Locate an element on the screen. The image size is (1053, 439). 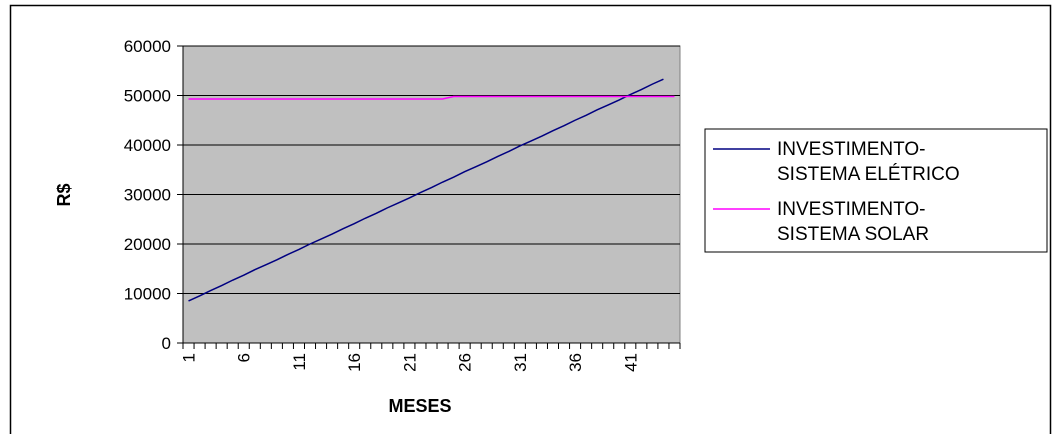
y-tick-label: 60000 is located at coordinates (147, 46).